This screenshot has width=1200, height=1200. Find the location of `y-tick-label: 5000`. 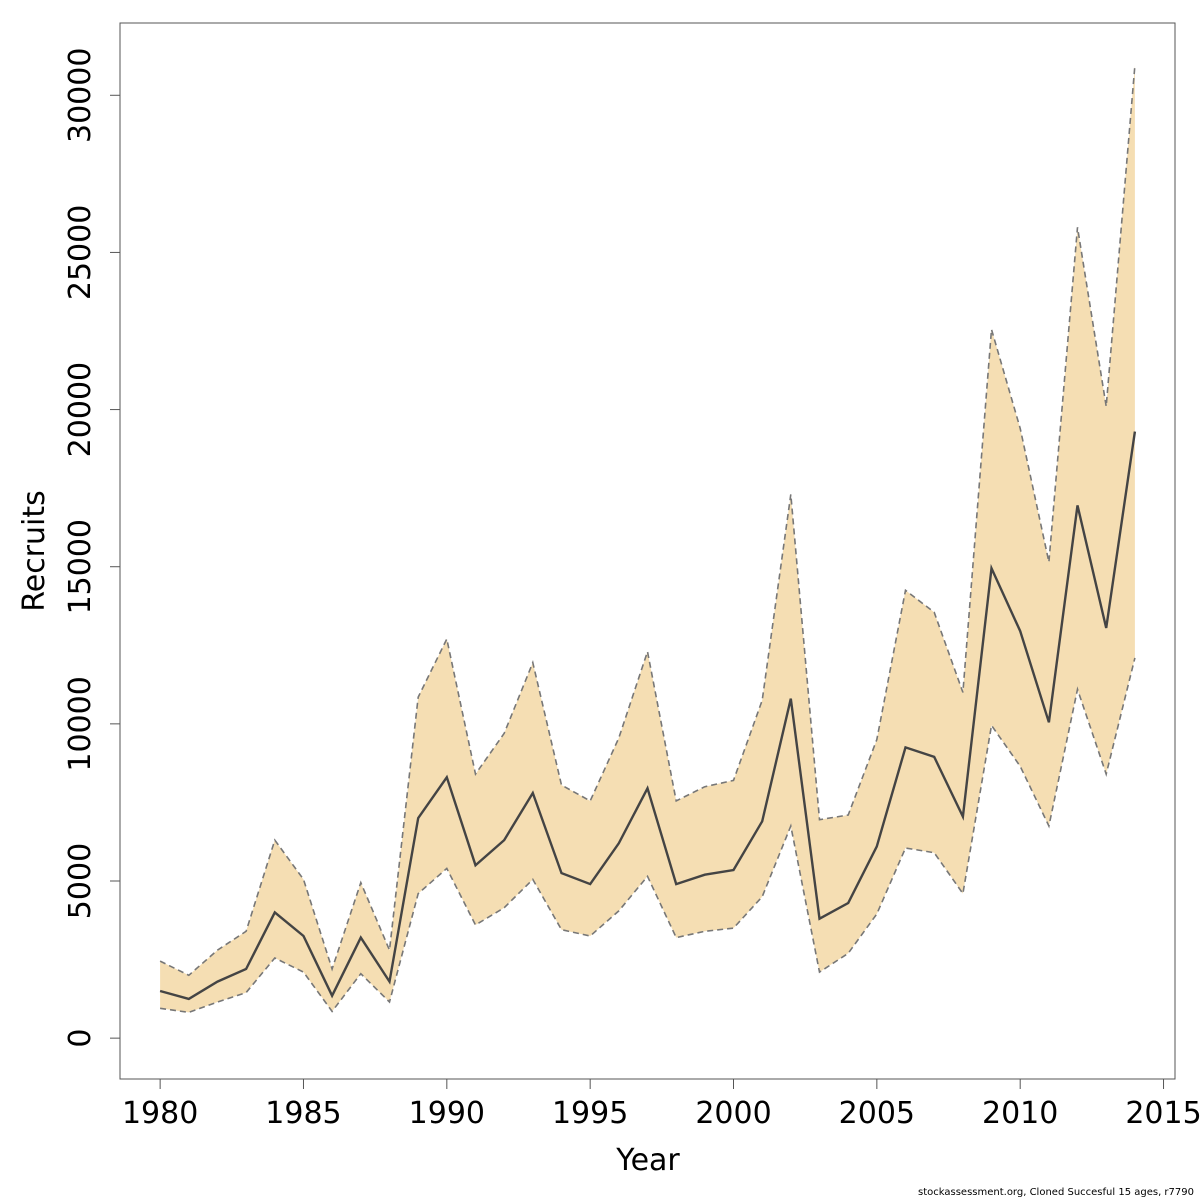

y-tick-label: 5000 is located at coordinates (80, 881).